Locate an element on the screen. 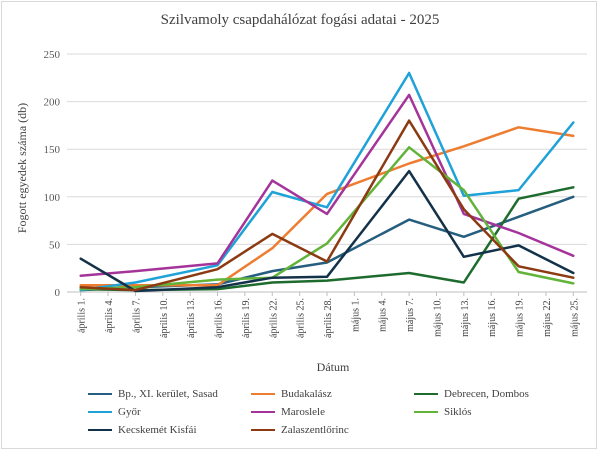 Image resolution: width=600 pixels, height=452 pixels. x-tick-label: április 10. is located at coordinates (164, 318).